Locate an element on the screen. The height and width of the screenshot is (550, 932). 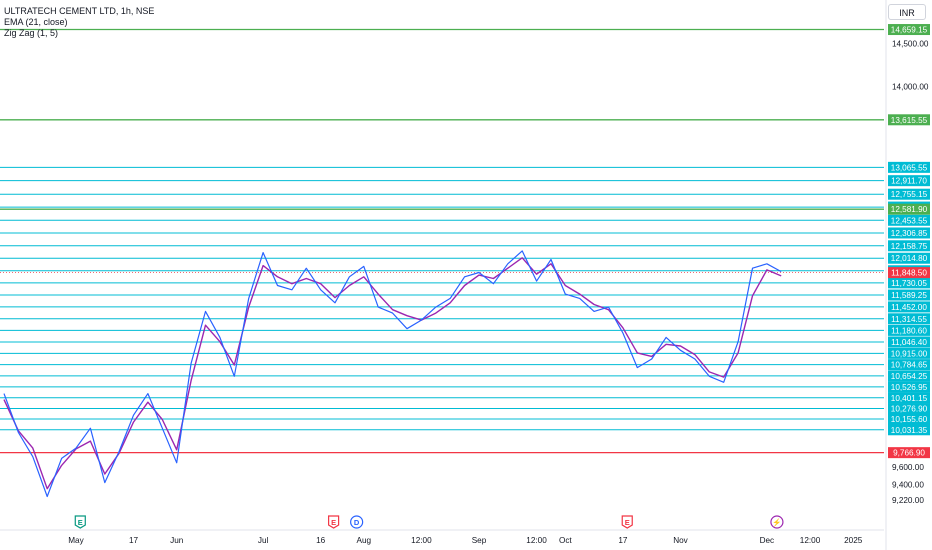
level-cyan-14-label: 11,046.40 is located at coordinates (909, 342).